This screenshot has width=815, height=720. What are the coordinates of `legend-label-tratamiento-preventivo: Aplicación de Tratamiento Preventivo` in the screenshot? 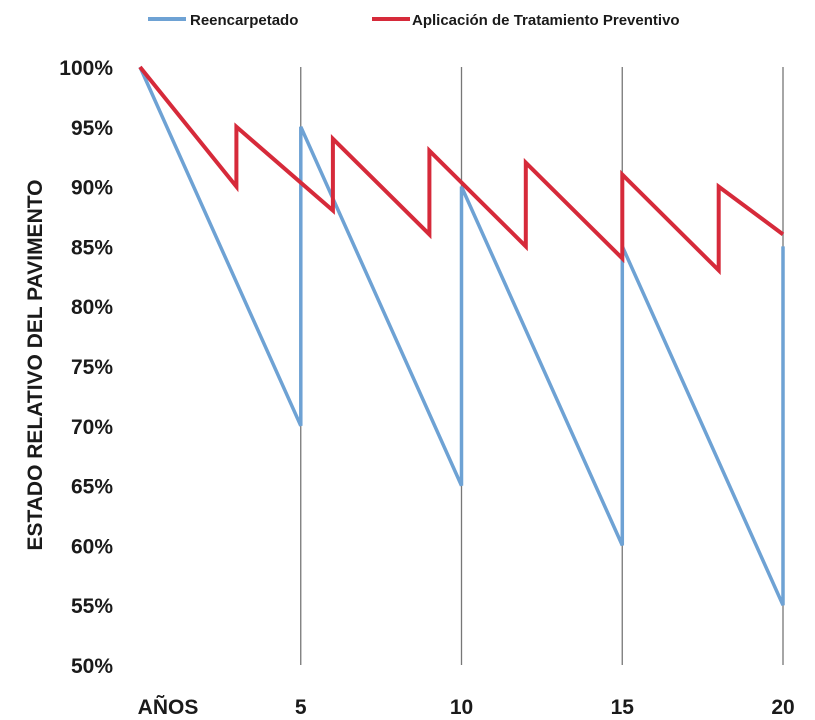 It's located at (546, 20).